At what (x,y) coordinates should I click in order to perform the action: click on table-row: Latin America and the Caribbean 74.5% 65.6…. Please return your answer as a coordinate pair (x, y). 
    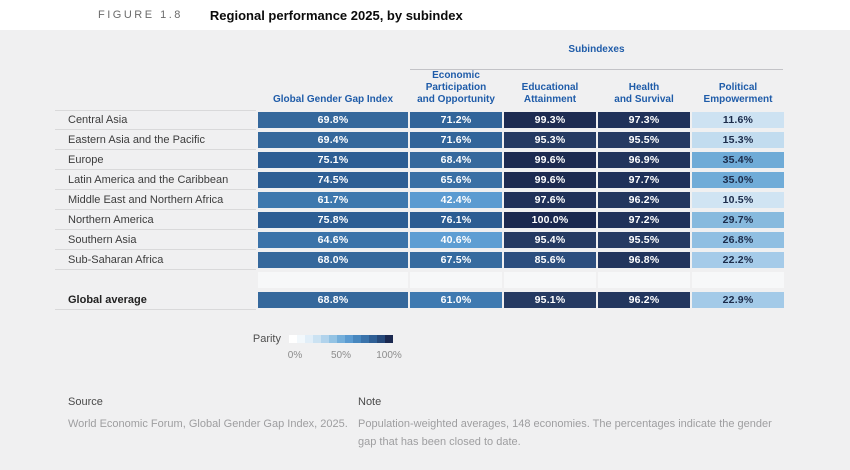
    Looking at the image, I should click on (419, 180).